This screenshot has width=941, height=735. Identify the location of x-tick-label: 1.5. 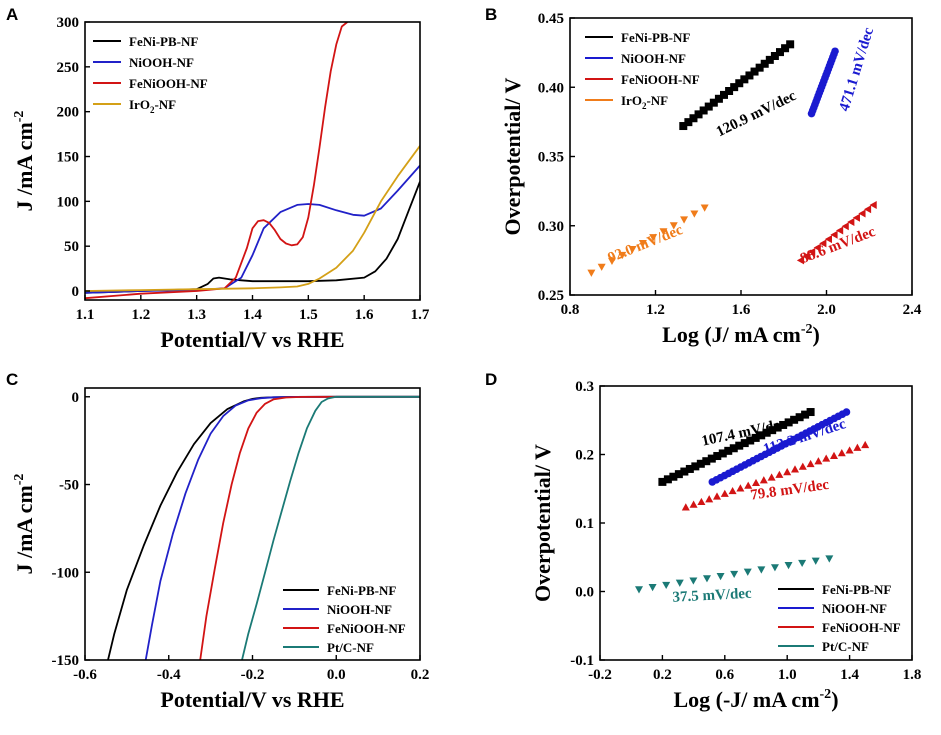
(308, 315).